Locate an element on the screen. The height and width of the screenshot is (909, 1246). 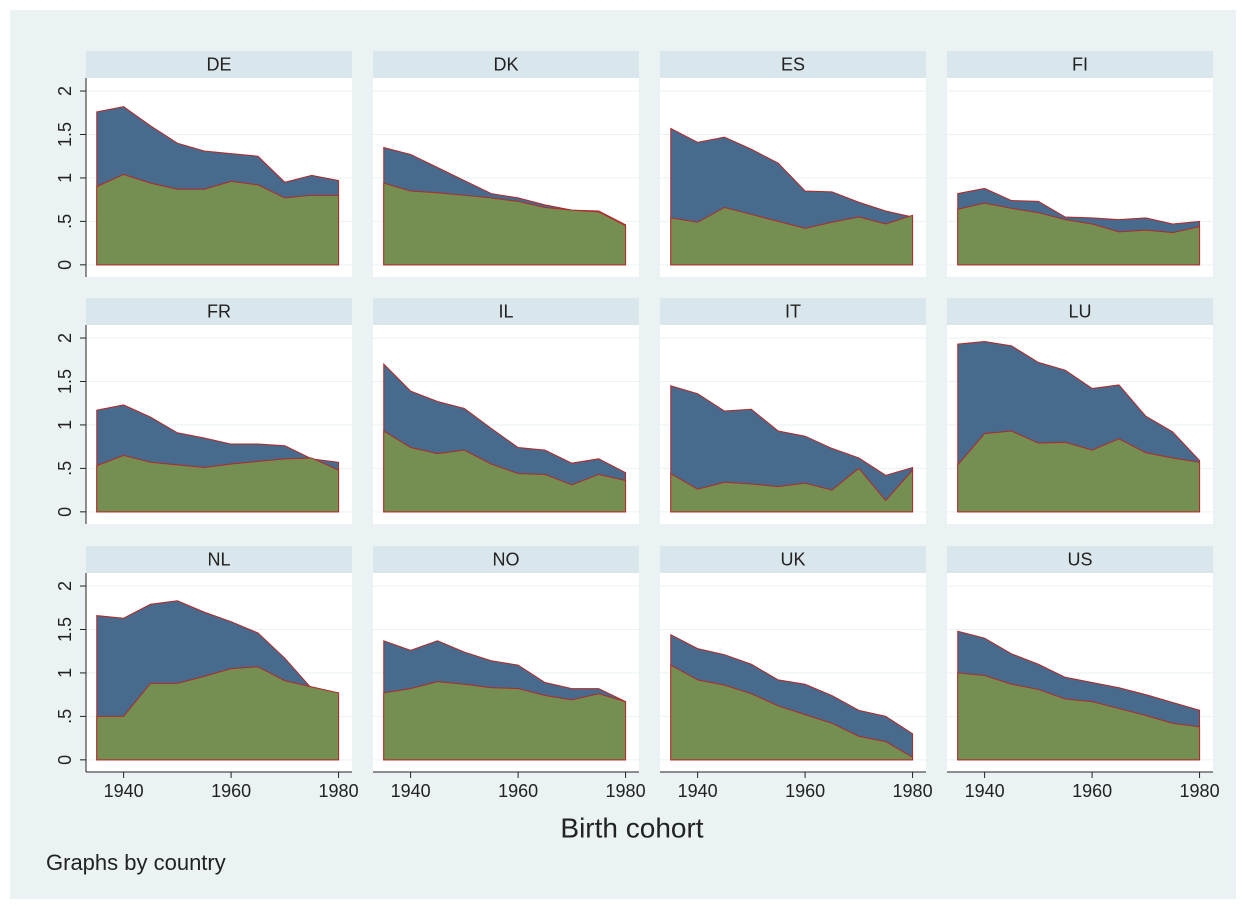
panel-title: NL is located at coordinates (218, 559).